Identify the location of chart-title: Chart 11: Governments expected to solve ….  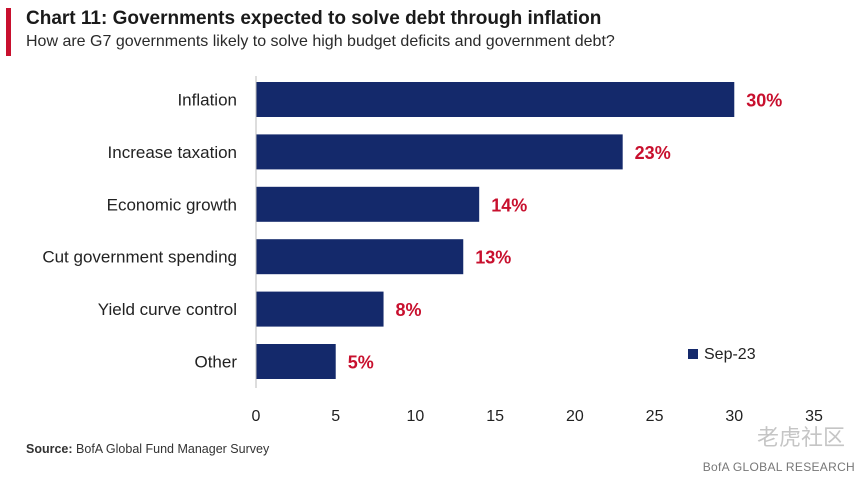
(314, 18).